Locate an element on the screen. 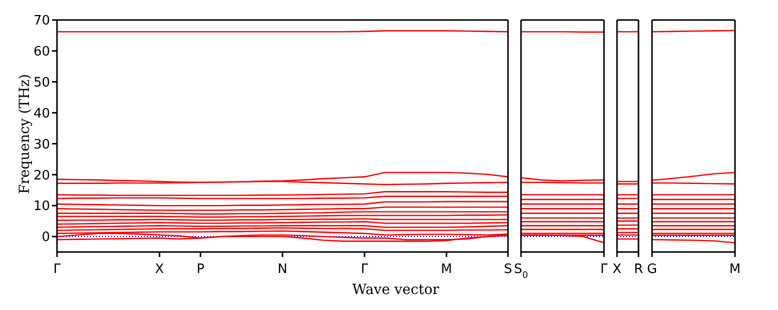 Image resolution: width=778 pixels, height=310 pixels. y-tick-label: 20 is located at coordinates (41, 176).